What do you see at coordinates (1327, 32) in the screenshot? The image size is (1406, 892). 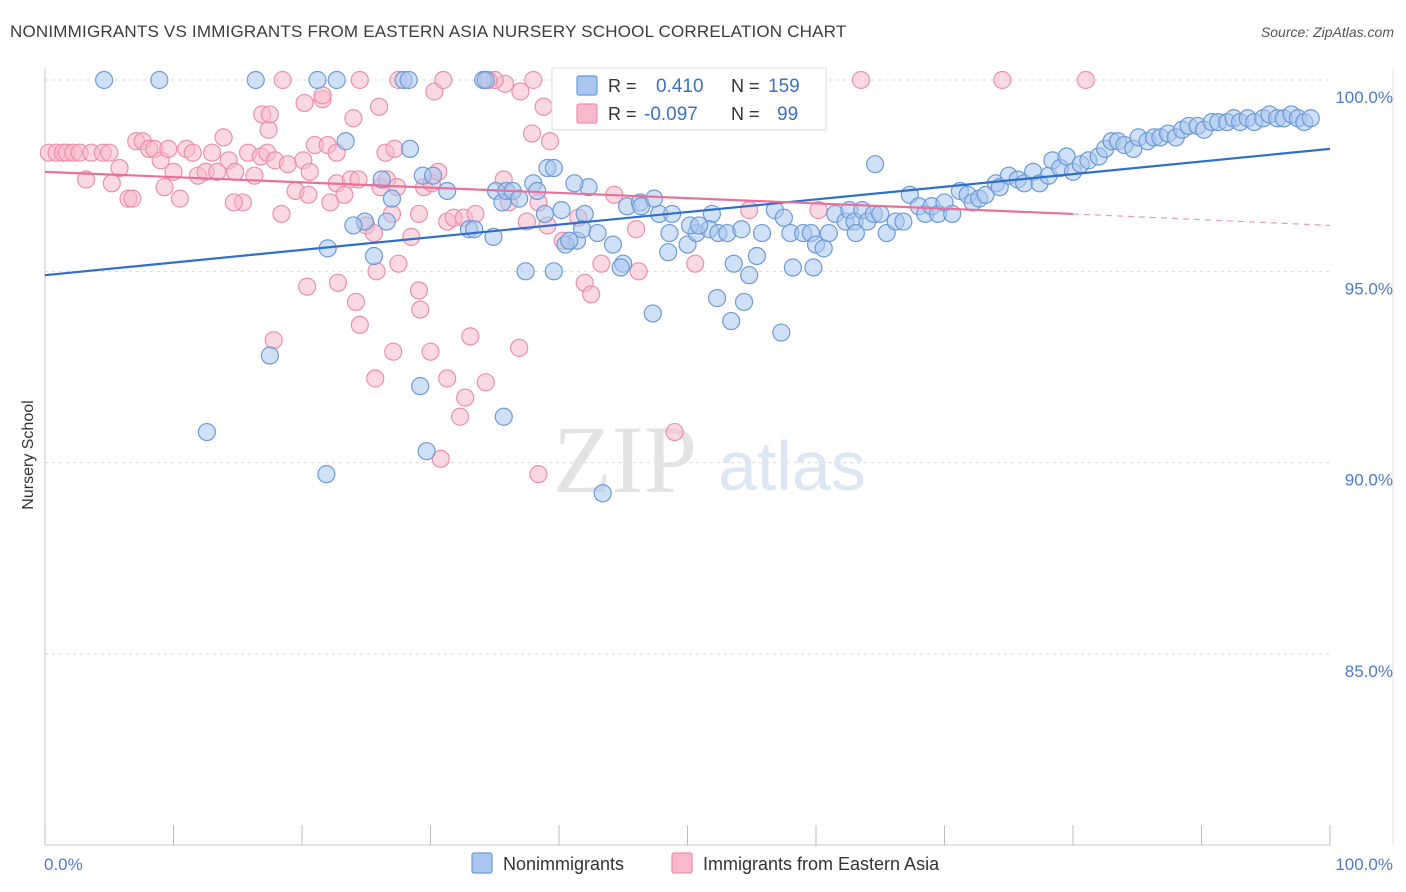 I see `source-label: Source: ZipAtlas.com` at bounding box center [1327, 32].